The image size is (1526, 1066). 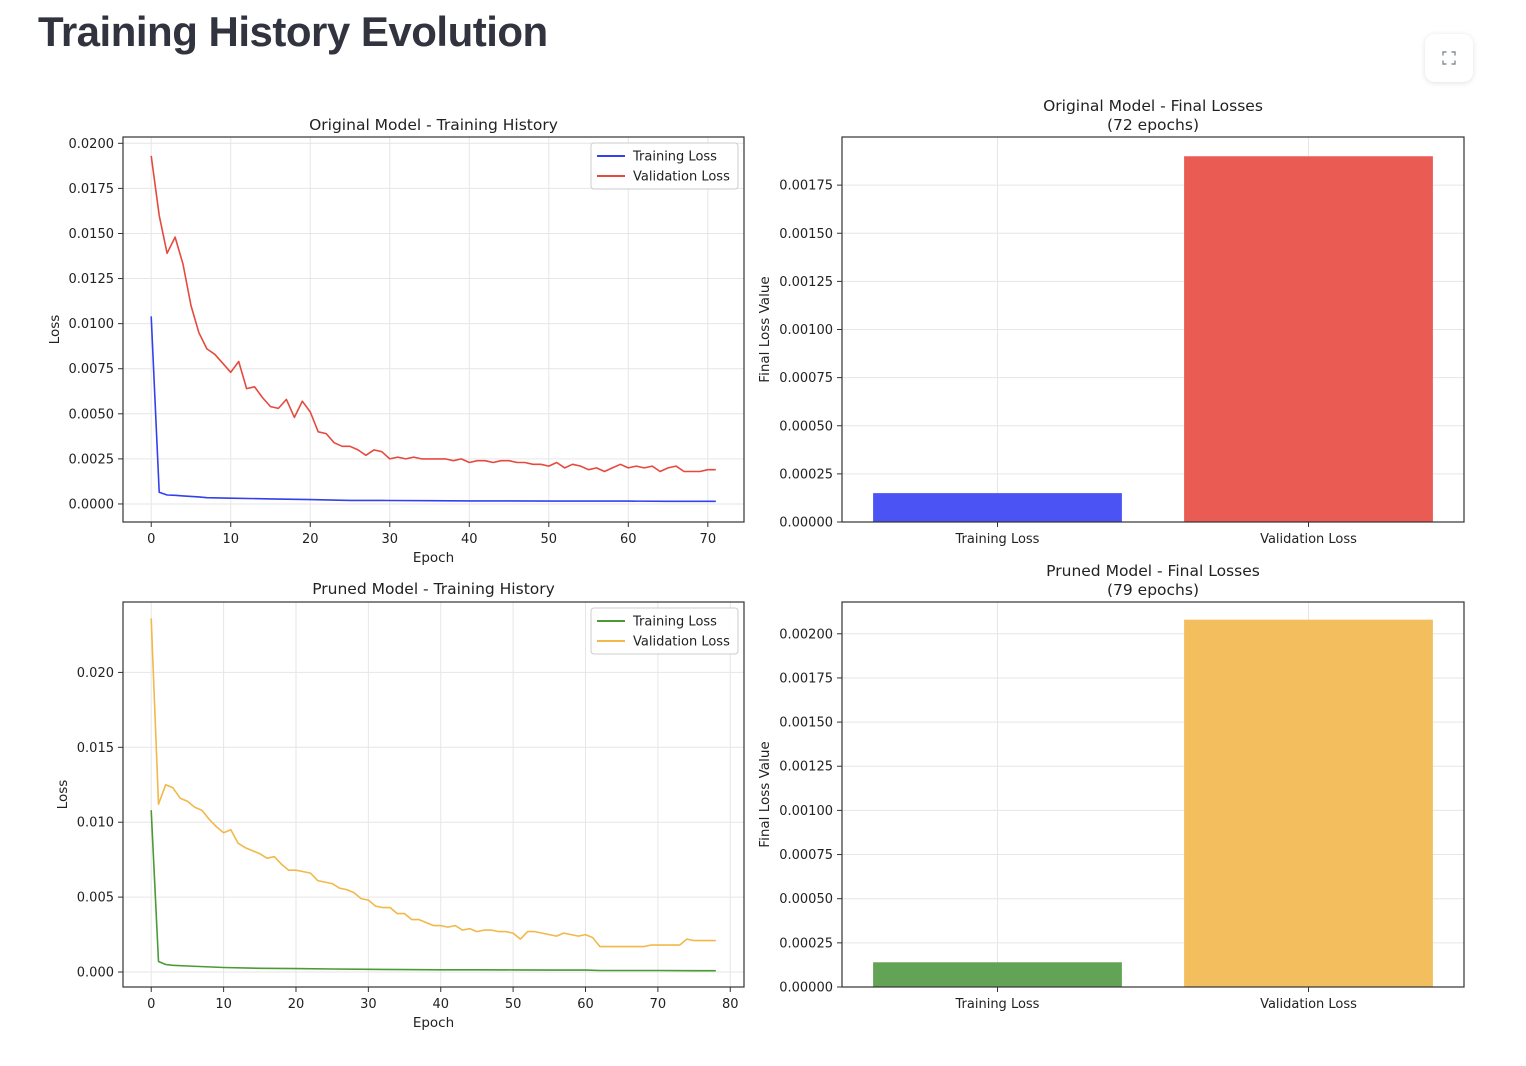 What do you see at coordinates (92, 234) in the screenshot?
I see `y-tick-label: 0.0150` at bounding box center [92, 234].